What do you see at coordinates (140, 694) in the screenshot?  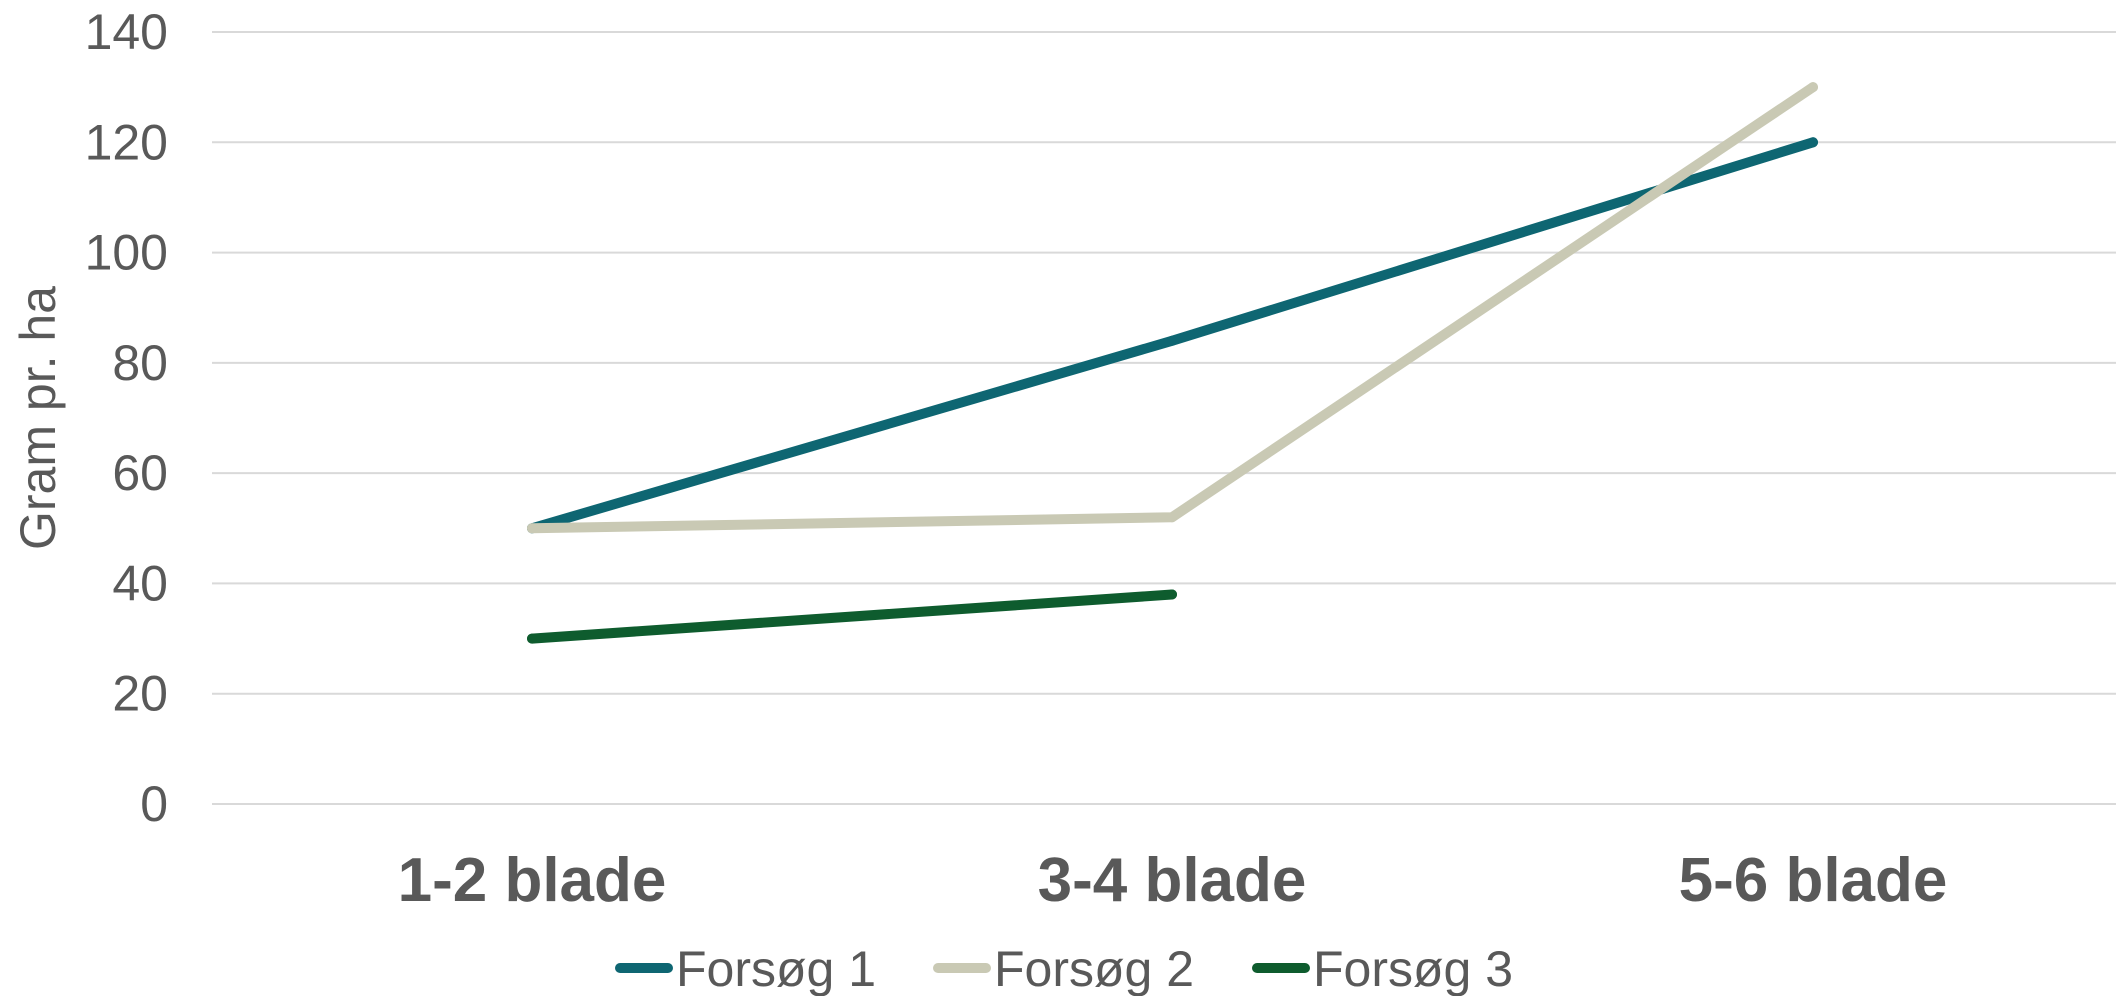 I see `y-tick-label: 20` at bounding box center [140, 694].